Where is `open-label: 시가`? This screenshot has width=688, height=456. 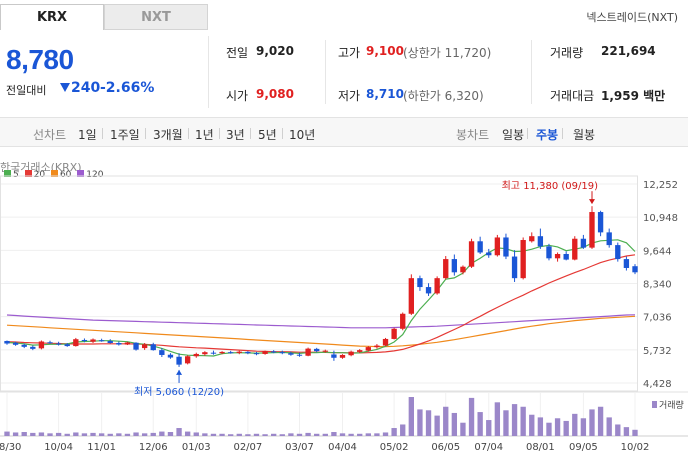 open-label: 시가 is located at coordinates (237, 96).